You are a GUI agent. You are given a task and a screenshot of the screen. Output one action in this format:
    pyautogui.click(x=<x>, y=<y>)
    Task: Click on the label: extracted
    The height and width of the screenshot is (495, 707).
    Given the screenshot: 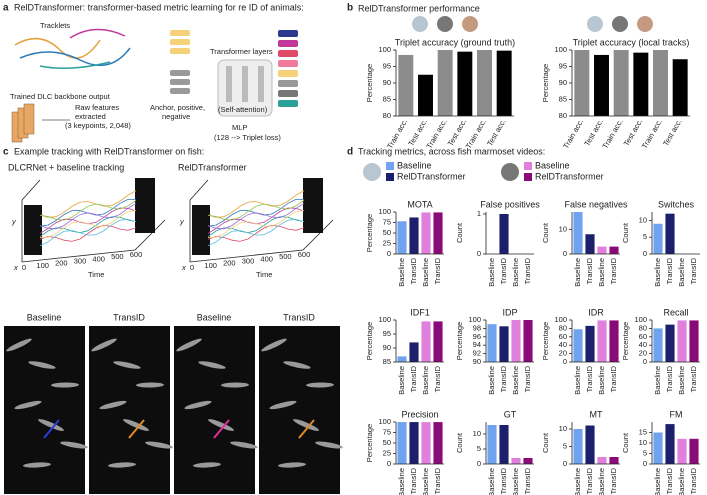 What is the action you would take?
    pyautogui.click(x=90, y=116)
    